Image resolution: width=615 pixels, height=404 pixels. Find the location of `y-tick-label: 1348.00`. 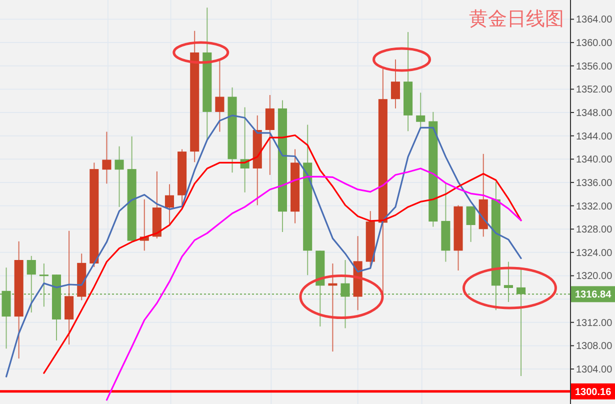

y-tick-label: 1348.00 is located at coordinates (594, 114).